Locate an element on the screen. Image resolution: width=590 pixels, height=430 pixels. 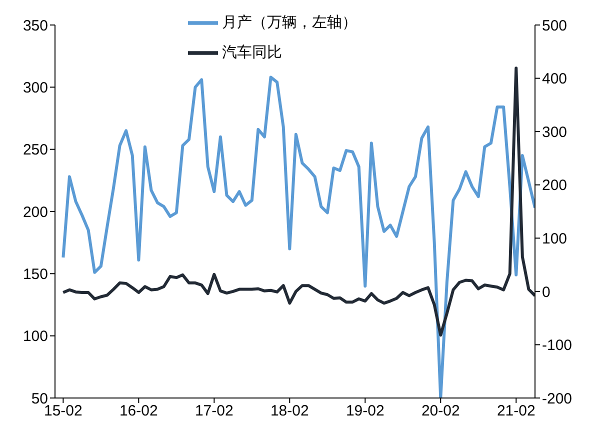
y-tick-label: 350 is located at coordinates (35, 25).